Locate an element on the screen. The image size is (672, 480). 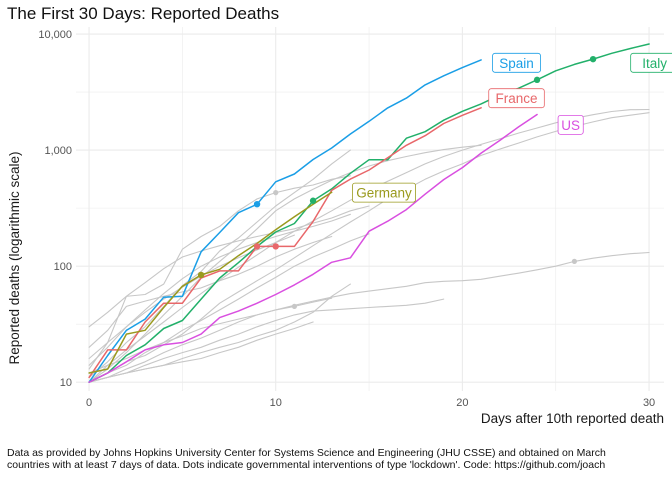
x-tick-label: 10 is located at coordinates (276, 403).